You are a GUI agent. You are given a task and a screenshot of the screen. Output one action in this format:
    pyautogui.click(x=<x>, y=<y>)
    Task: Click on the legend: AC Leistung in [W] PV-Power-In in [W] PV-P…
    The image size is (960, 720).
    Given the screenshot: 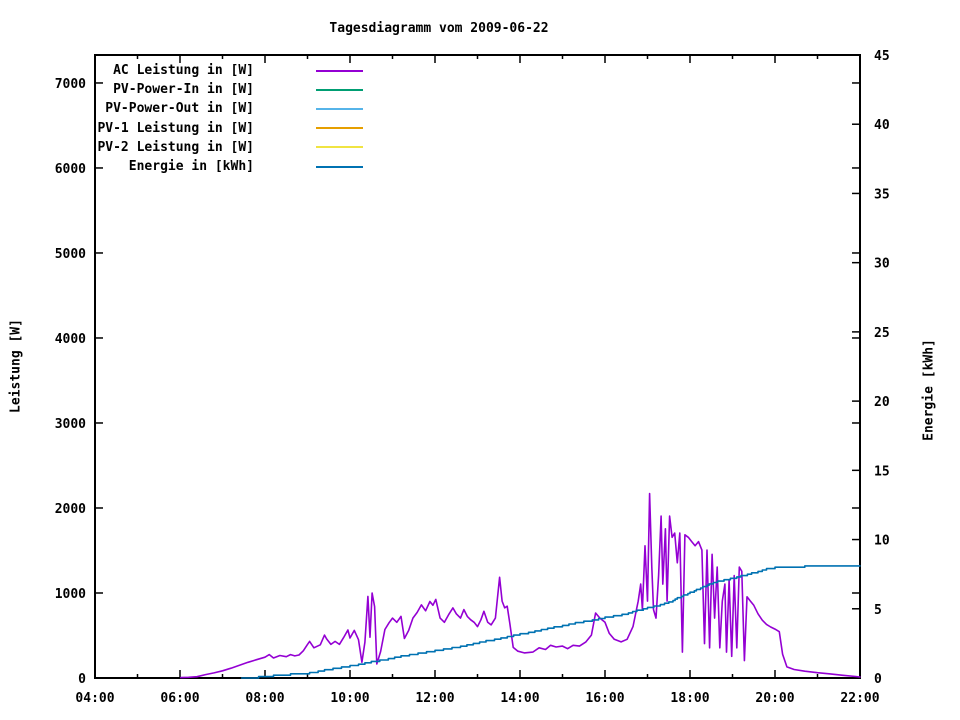 What is the action you would take?
    pyautogui.click(x=229, y=118)
    